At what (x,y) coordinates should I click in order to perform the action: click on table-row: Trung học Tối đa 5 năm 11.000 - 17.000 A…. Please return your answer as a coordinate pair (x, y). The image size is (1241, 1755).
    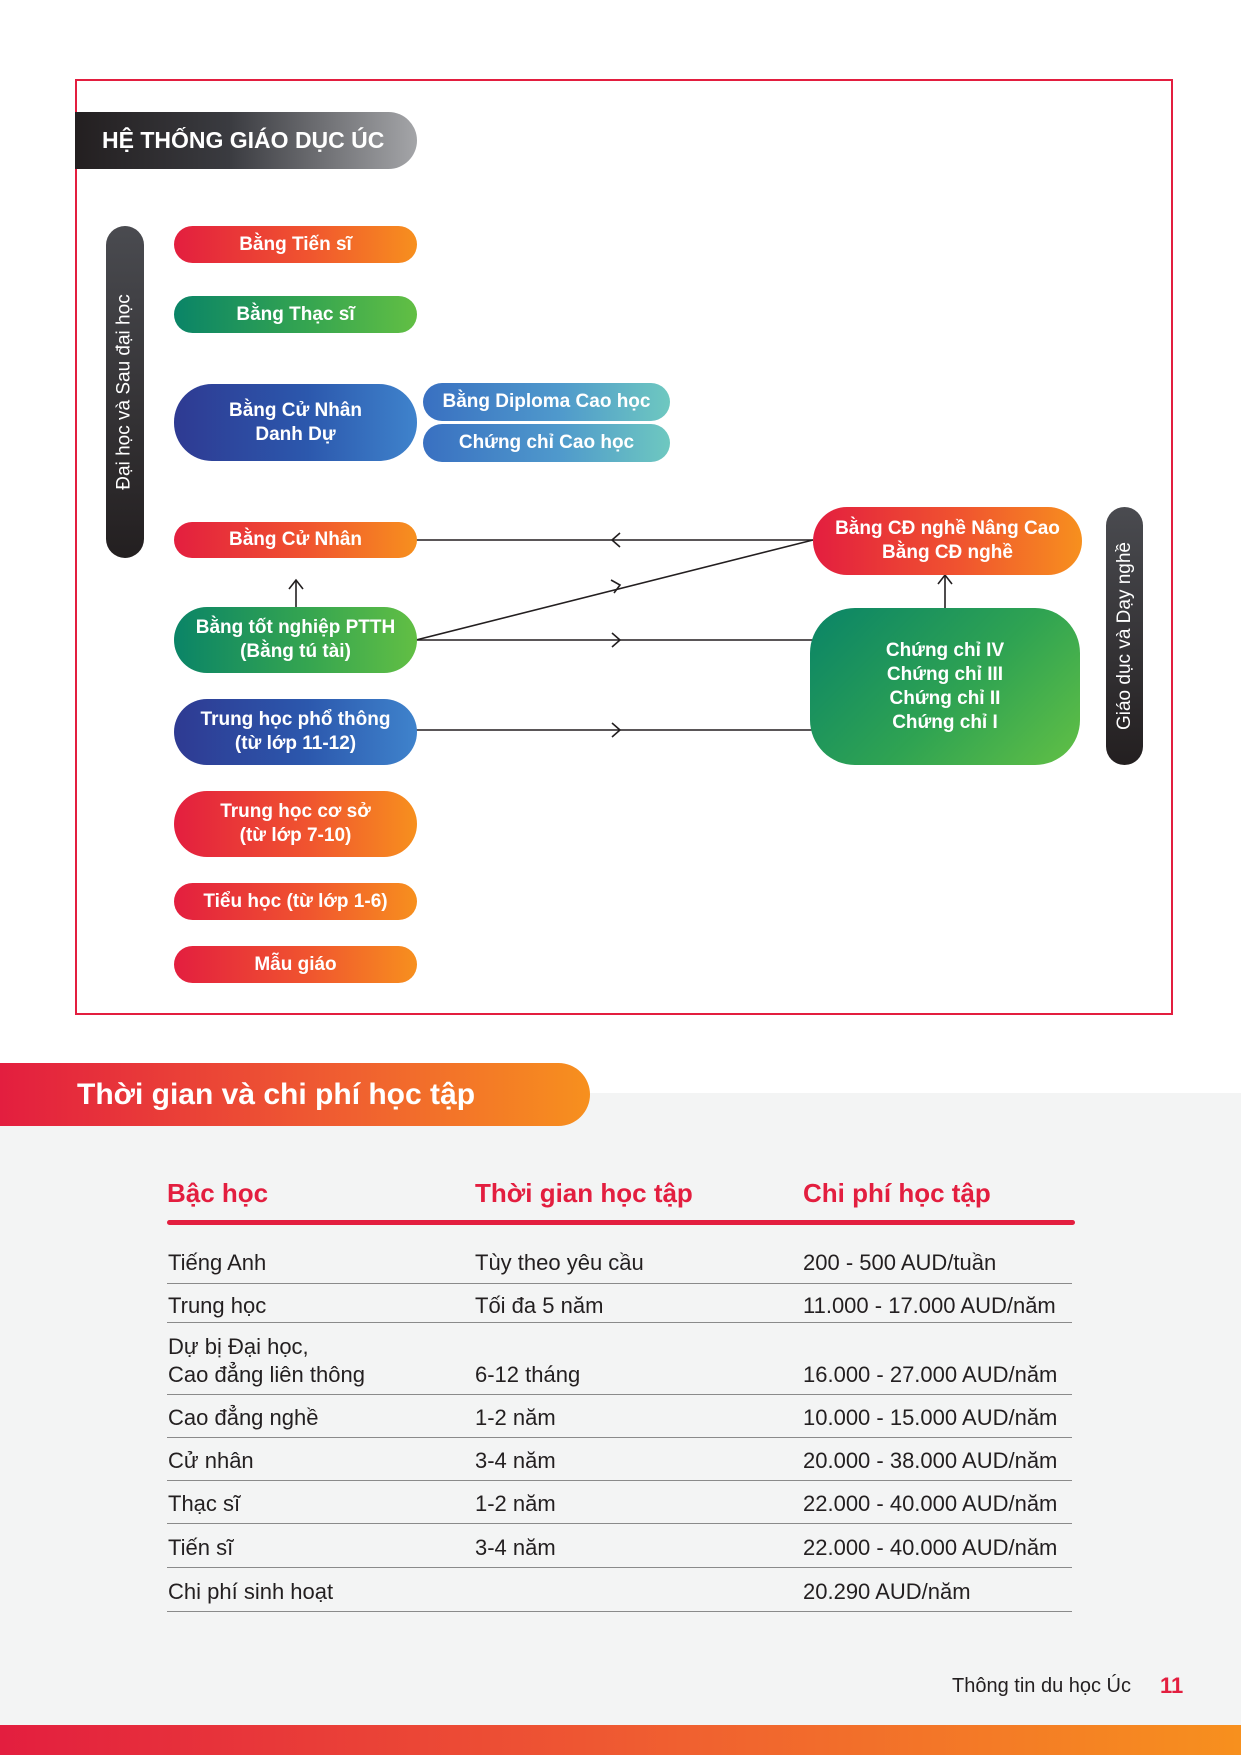
    Looking at the image, I should click on (619, 1303).